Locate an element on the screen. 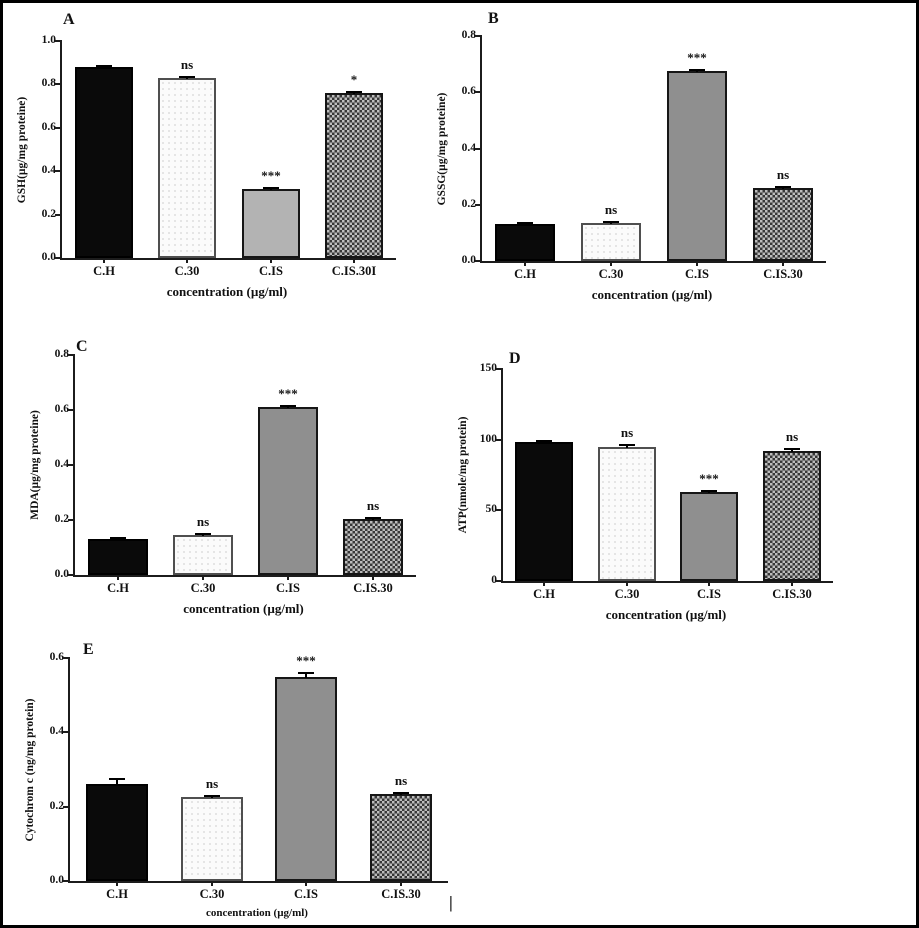 The width and height of the screenshot is (919, 928). plot-area-D: 0 50 100 150 C.H ns C.30 *** C.IS ns C.IS.30 is located at coordinates (656, 481).